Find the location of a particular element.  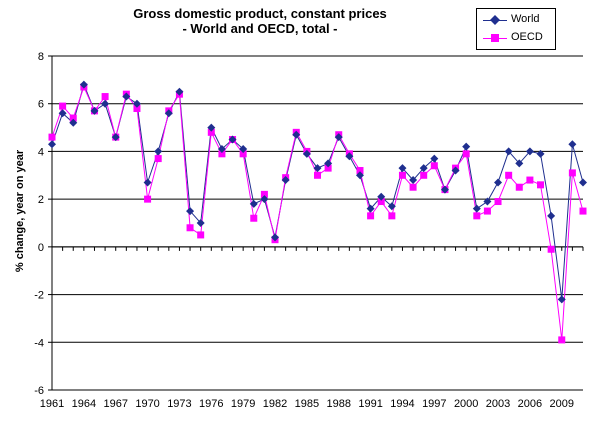

x-tick-label: 1985 is located at coordinates (307, 404).